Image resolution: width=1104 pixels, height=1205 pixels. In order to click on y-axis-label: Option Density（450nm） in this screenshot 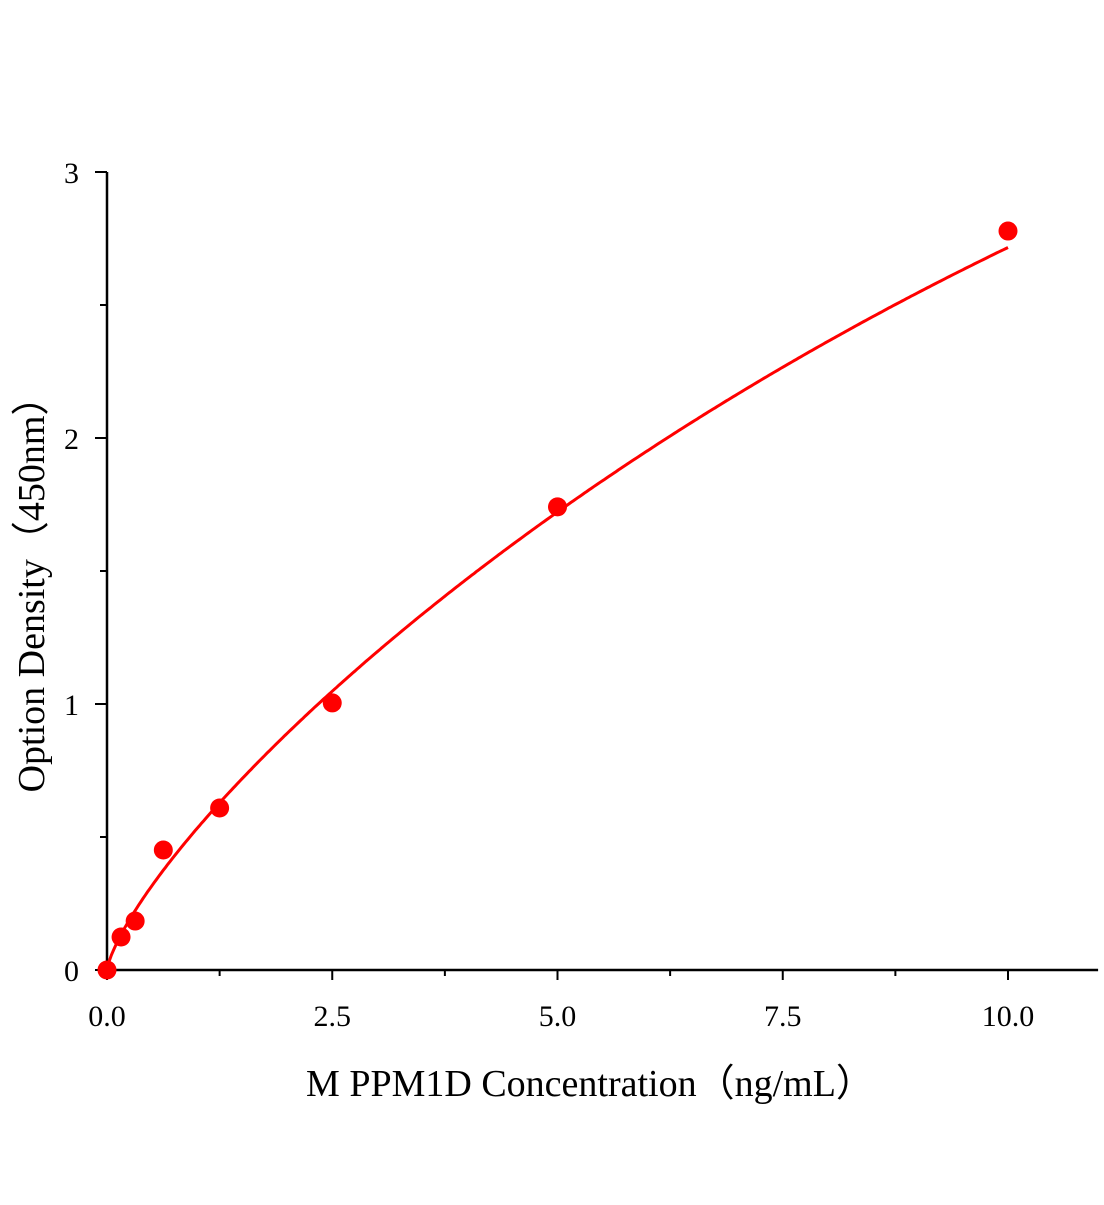, I will do `click(32, 585)`.